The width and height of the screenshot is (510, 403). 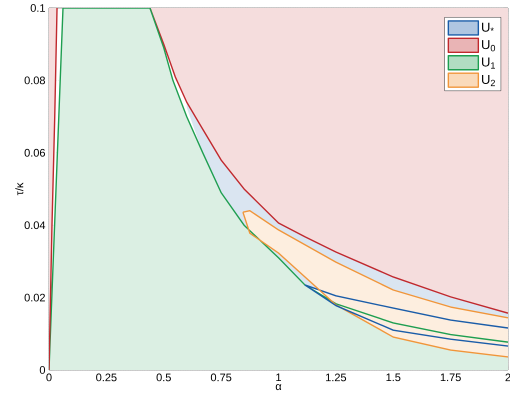 What do you see at coordinates (336, 378) in the screenshot?
I see `x-tick-label: 1.25` at bounding box center [336, 378].